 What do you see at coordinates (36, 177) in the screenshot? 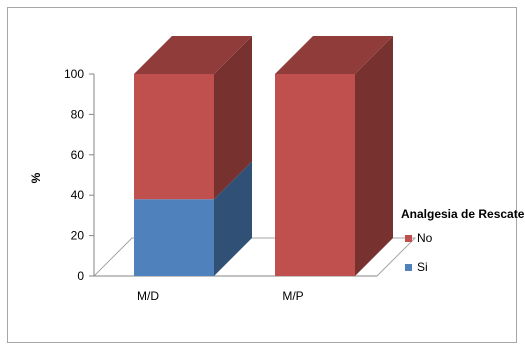
I see `y-axis-label: %` at bounding box center [36, 177].